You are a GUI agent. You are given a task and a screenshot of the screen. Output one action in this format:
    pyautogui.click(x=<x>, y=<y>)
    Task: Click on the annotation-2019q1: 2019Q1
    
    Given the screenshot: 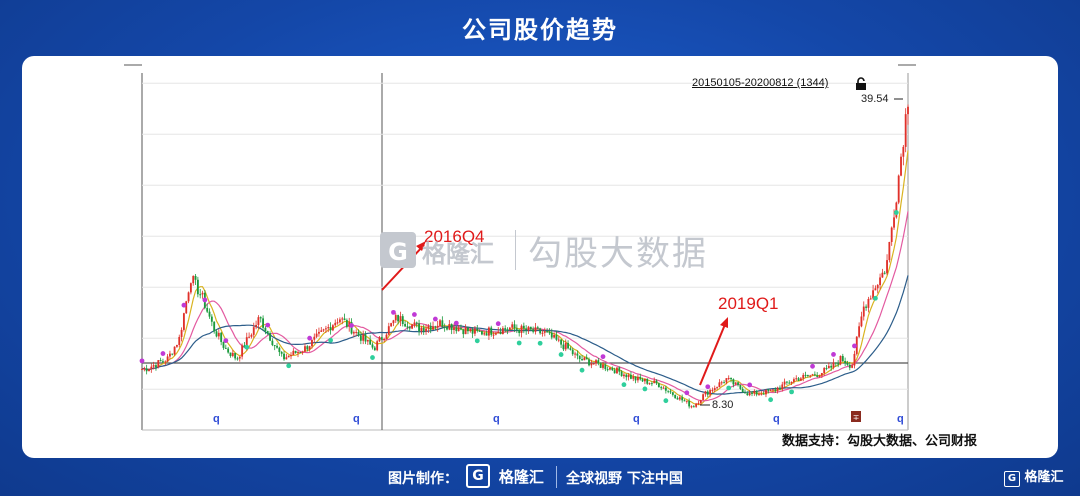 What is the action you would take?
    pyautogui.click(x=748, y=303)
    